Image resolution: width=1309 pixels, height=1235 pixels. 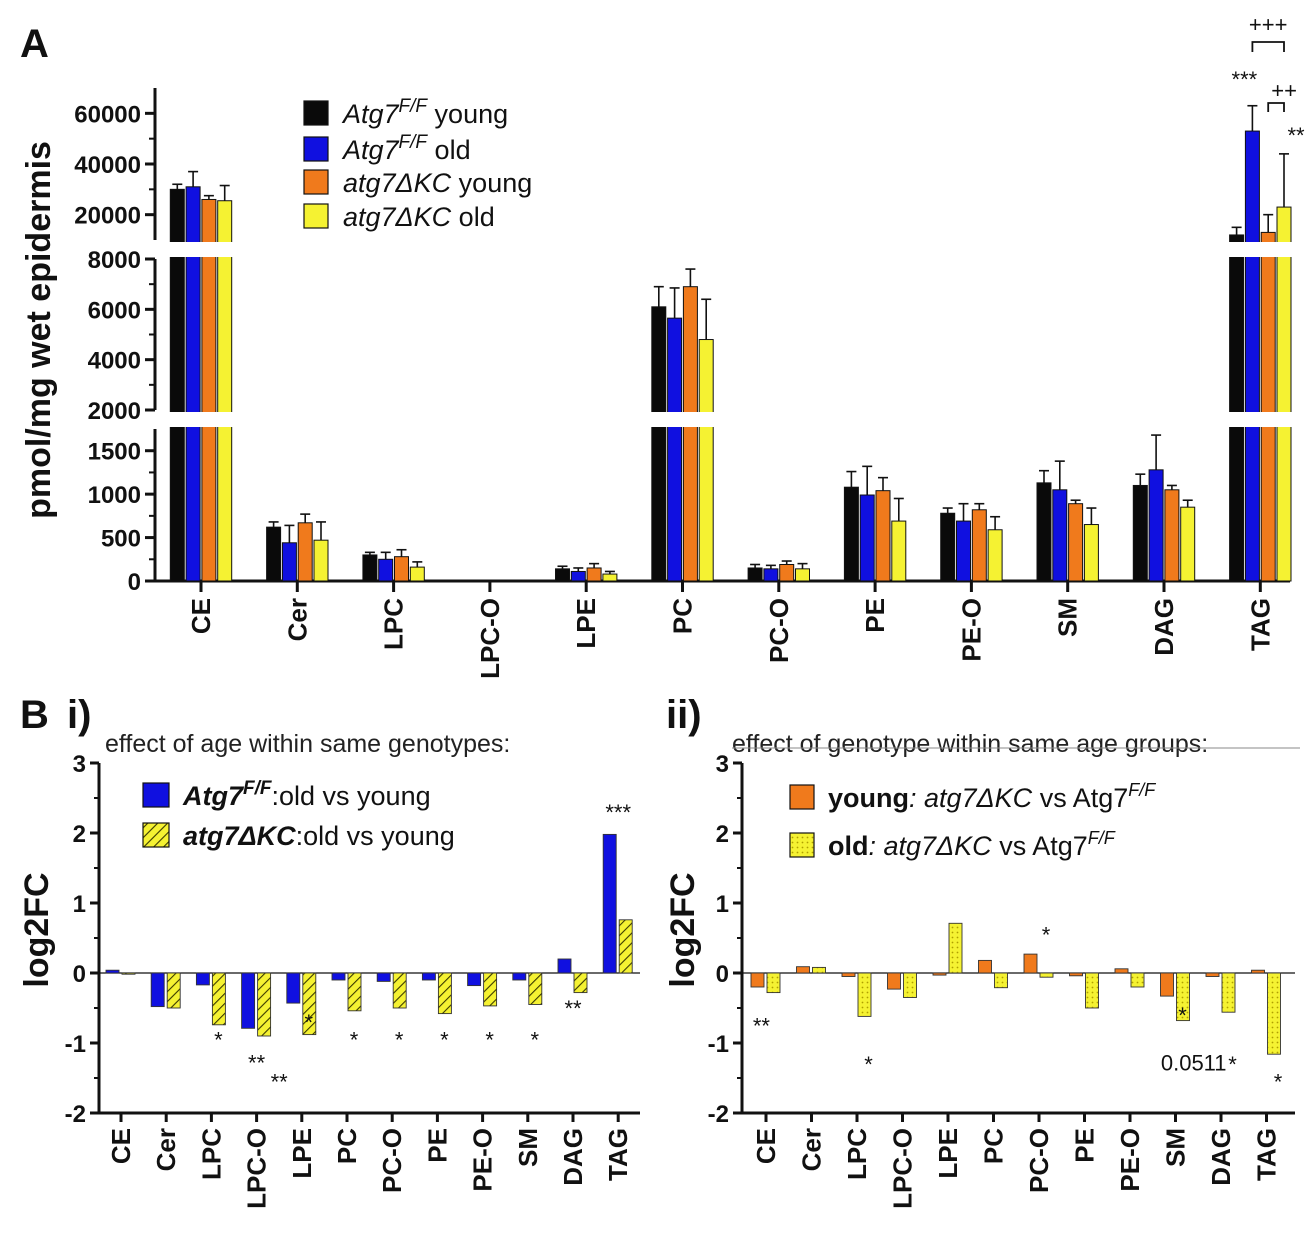 What do you see at coordinates (586, 623) in the screenshot?
I see `chart-a-xtick-label: LPE` at bounding box center [586, 623].